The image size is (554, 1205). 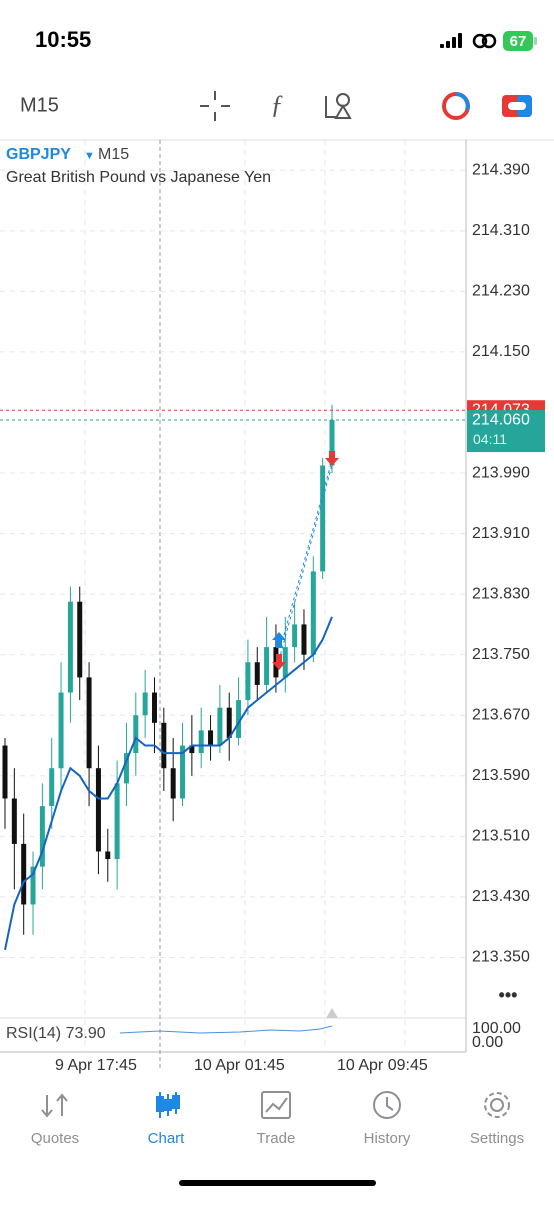 What do you see at coordinates (113, 154) in the screenshot?
I see `chart-timeframe: M15` at bounding box center [113, 154].